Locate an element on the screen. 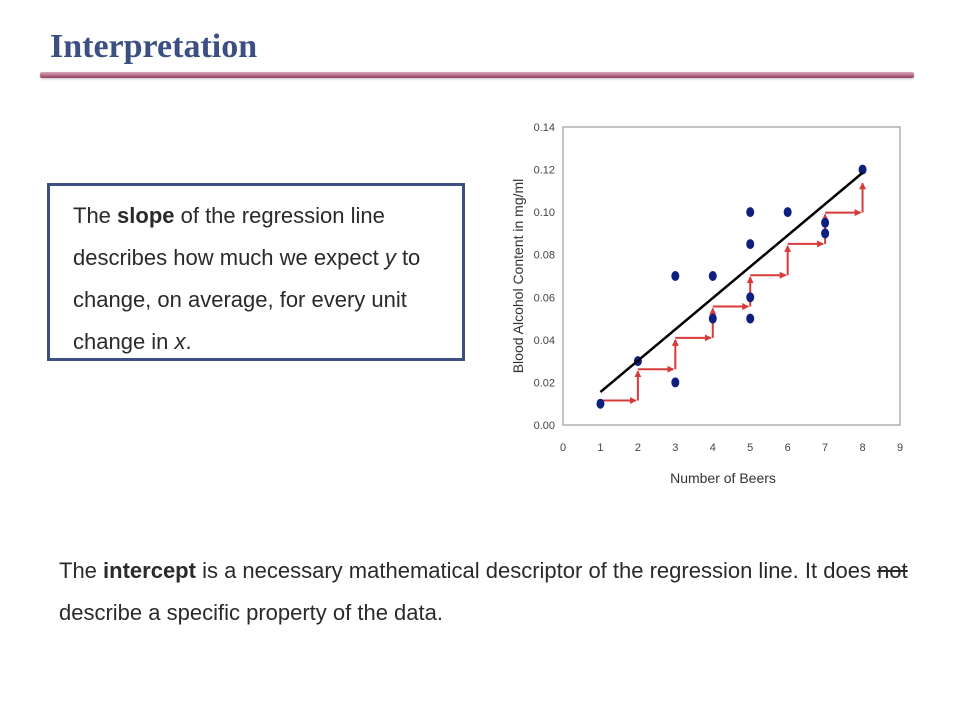 The height and width of the screenshot is (720, 960). y-tick-label: 0.00 is located at coordinates (544, 426).